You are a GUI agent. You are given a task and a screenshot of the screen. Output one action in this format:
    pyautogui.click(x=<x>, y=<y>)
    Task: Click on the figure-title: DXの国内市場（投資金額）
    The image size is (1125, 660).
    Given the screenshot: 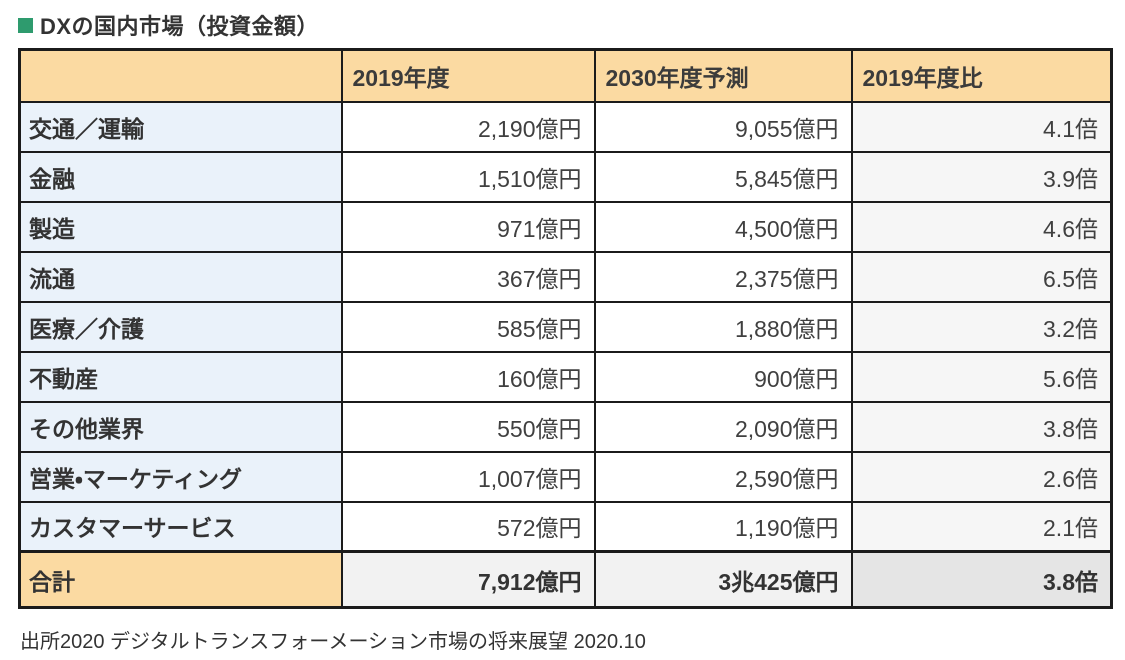 What is the action you would take?
    pyautogui.click(x=564, y=25)
    